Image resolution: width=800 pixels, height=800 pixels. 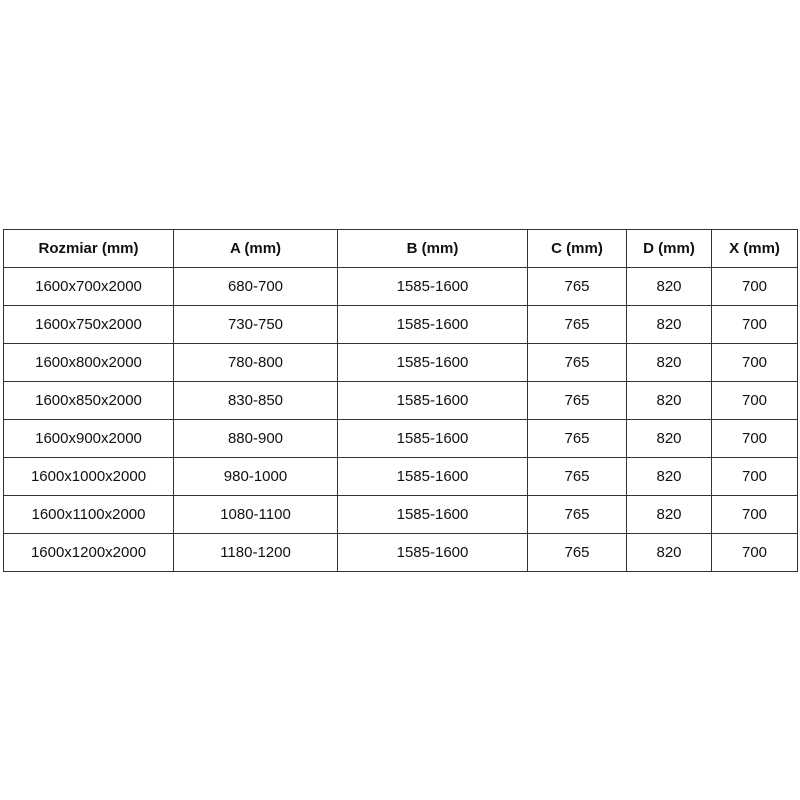 I want to click on table-row: 1600x750x2000 730-750 1585-1600 765 820 700, so click(x=400, y=324).